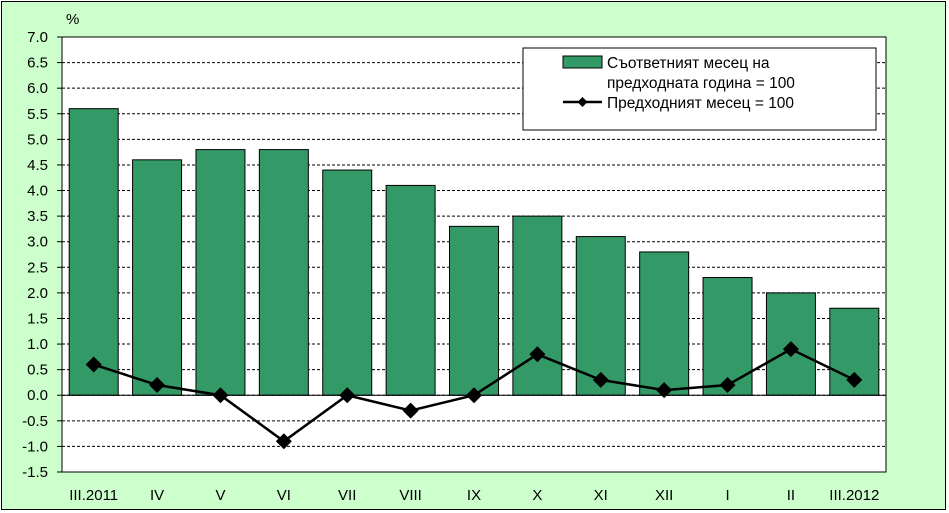 This screenshot has height=513, width=949. I want to click on legend-marker, so click(582, 102).